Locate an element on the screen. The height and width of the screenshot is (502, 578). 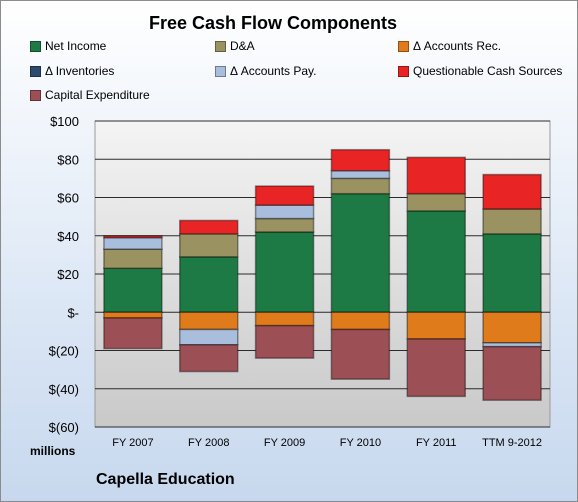
company-name: Capella Education is located at coordinates (165, 479).